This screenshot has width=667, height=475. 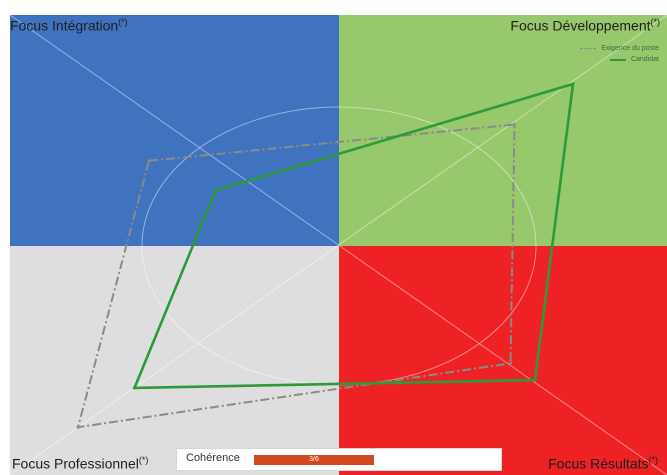 I want to click on legend-swatch-candidat, so click(x=617, y=59).